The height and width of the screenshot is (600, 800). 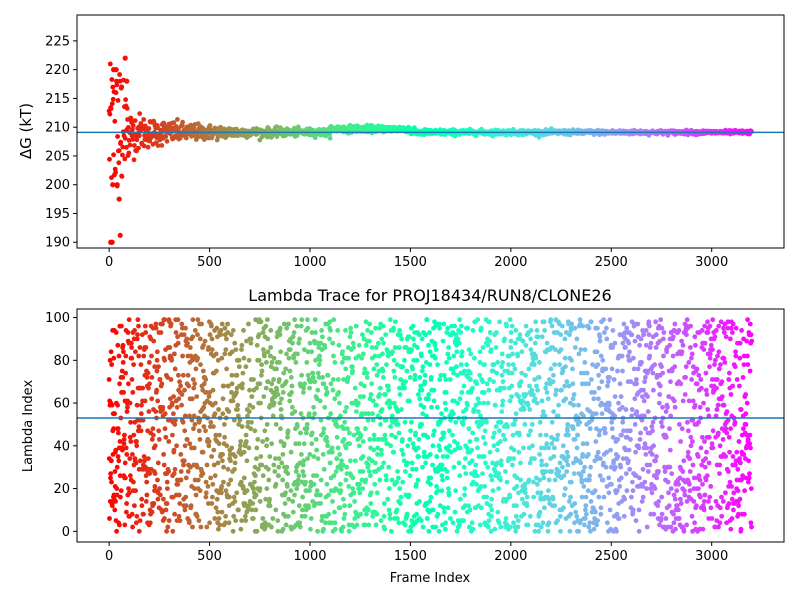 I want to click on y-tick-label: 20, so click(x=61, y=489).